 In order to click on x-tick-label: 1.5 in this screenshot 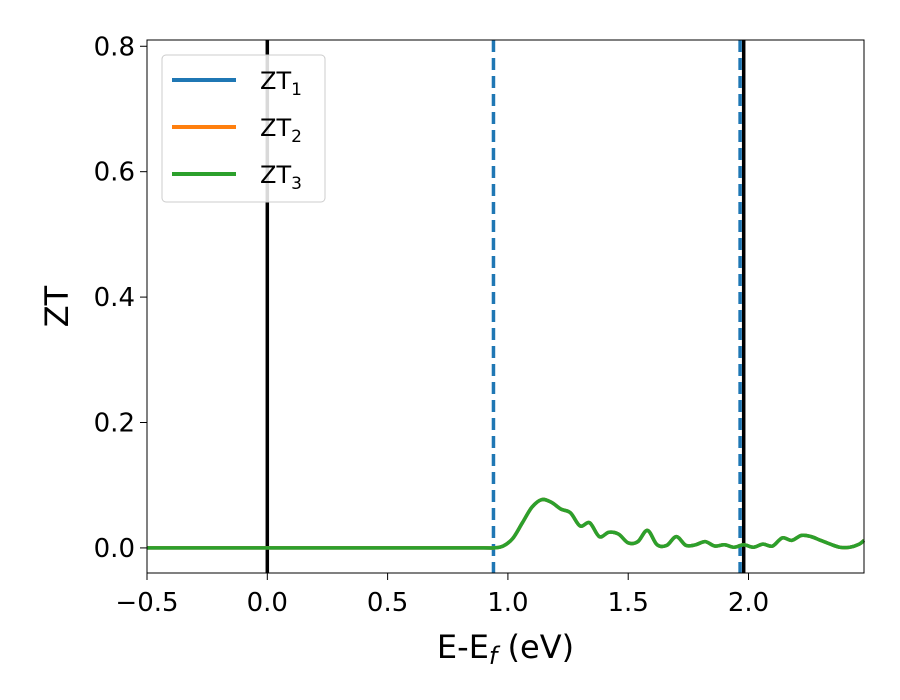, I will do `click(628, 603)`.